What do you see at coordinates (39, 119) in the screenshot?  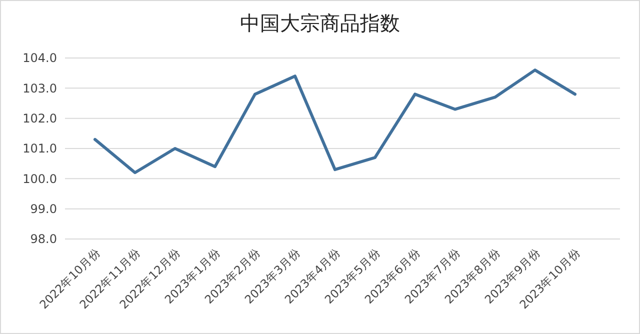 I see `y-tick-label: 102.0` at bounding box center [39, 119].